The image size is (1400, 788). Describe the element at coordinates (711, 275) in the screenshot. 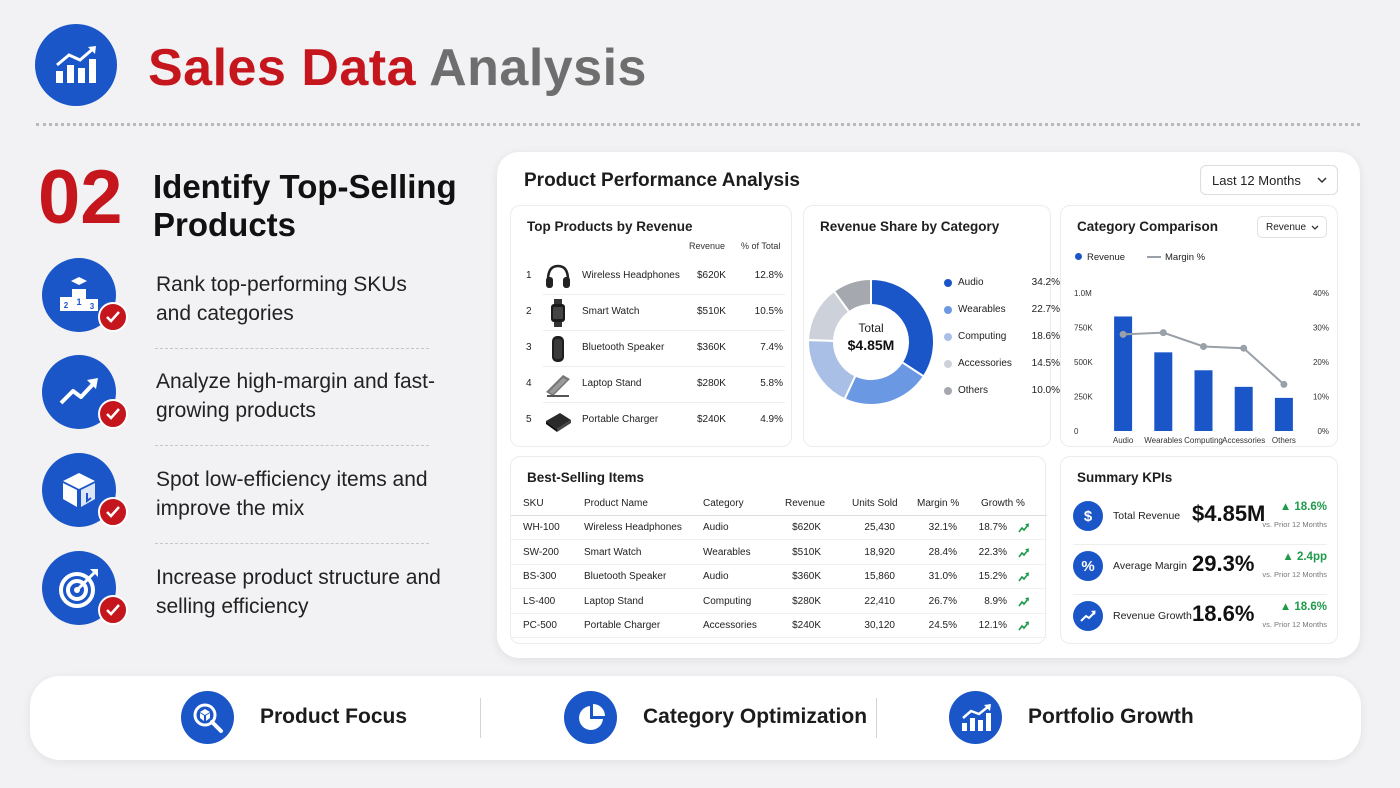

I see `product-revenue: $620K` at that location.